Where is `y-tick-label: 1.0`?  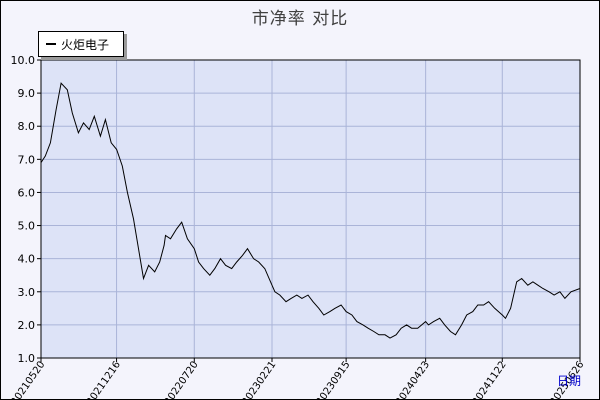 y-tick-label: 1.0 is located at coordinates (27, 358).